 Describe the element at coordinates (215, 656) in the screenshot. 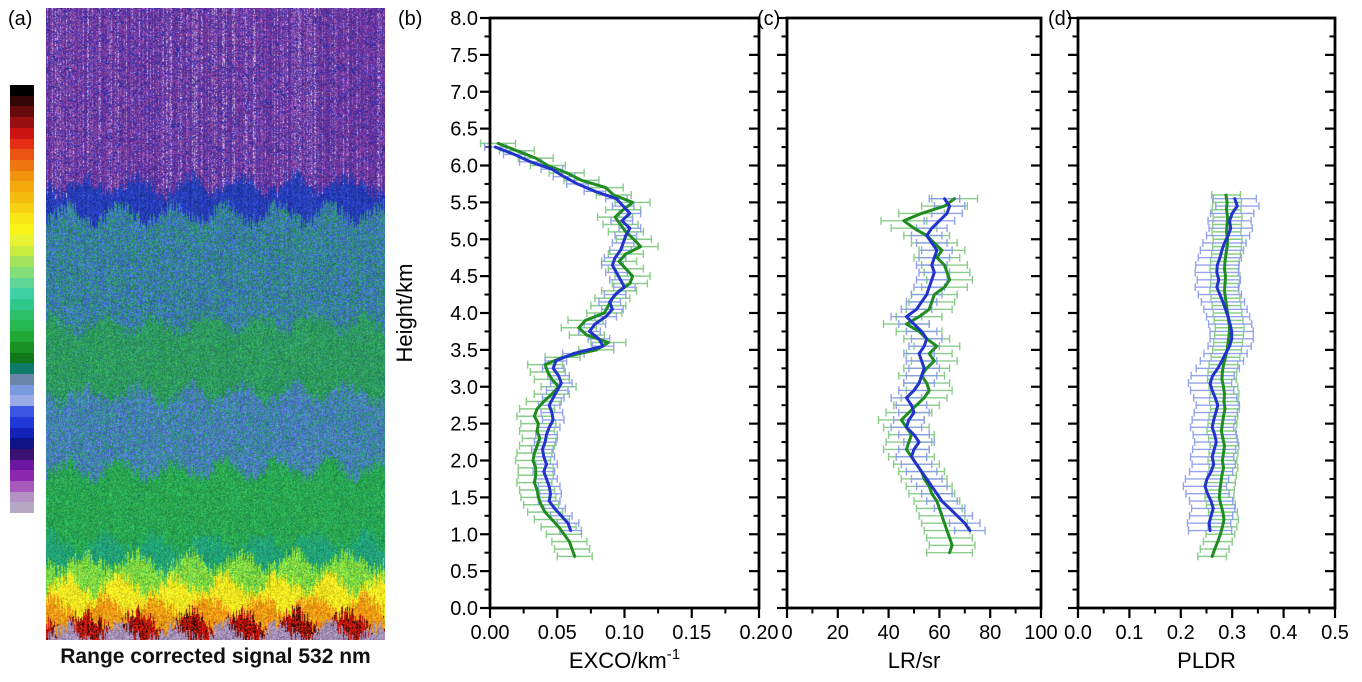

I see `heatmap-caption: Range corrected signal 532 nm` at that location.